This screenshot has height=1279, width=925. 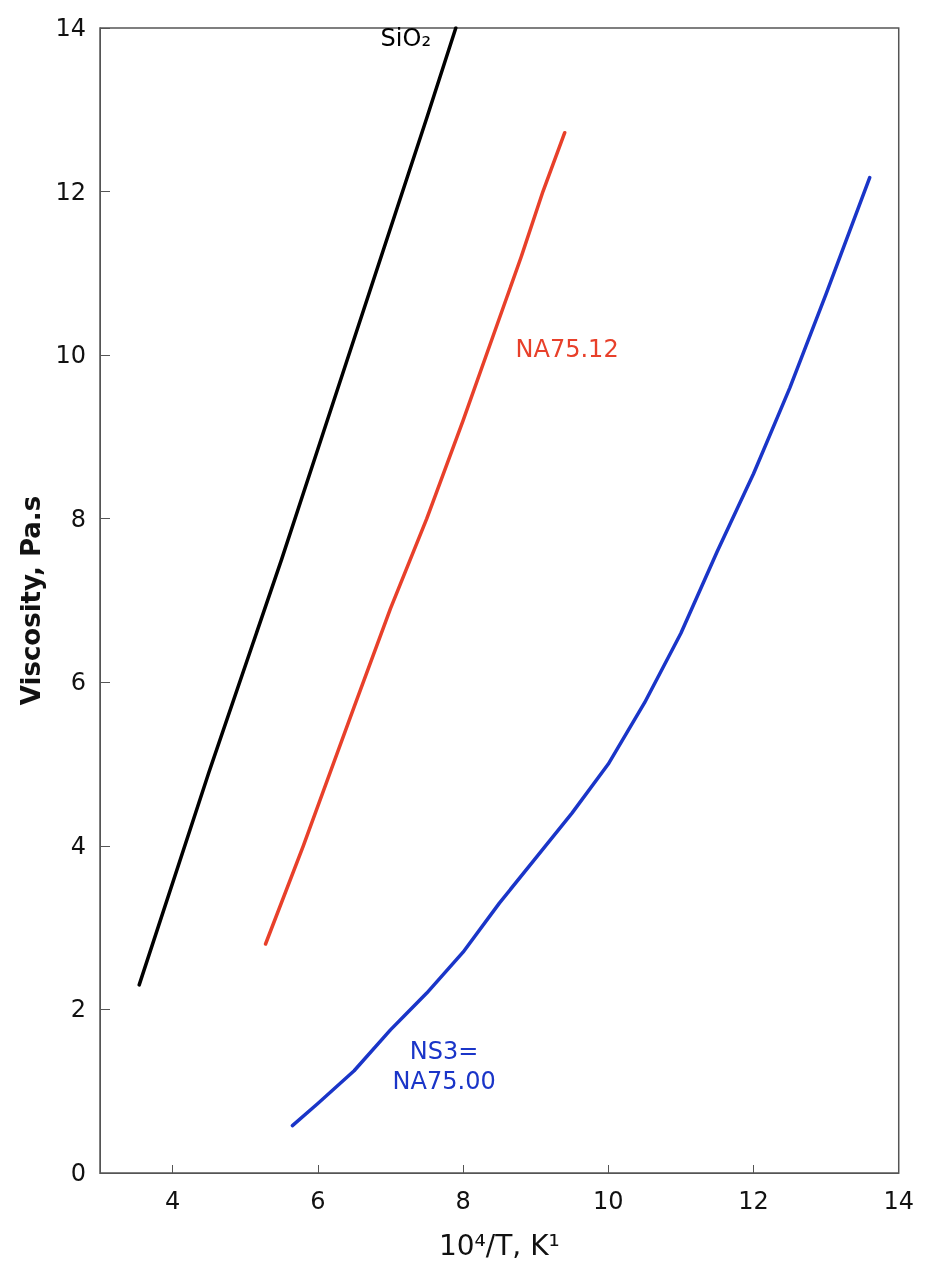 I want to click on y-tick-label: 4, so click(x=78, y=845).